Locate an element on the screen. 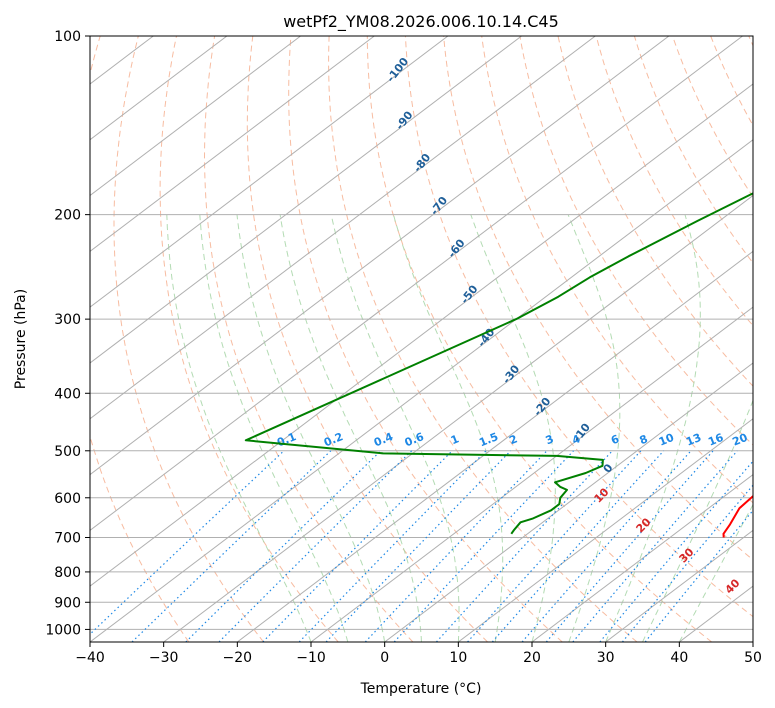  x-tick-label: −30 is located at coordinates (164, 658).